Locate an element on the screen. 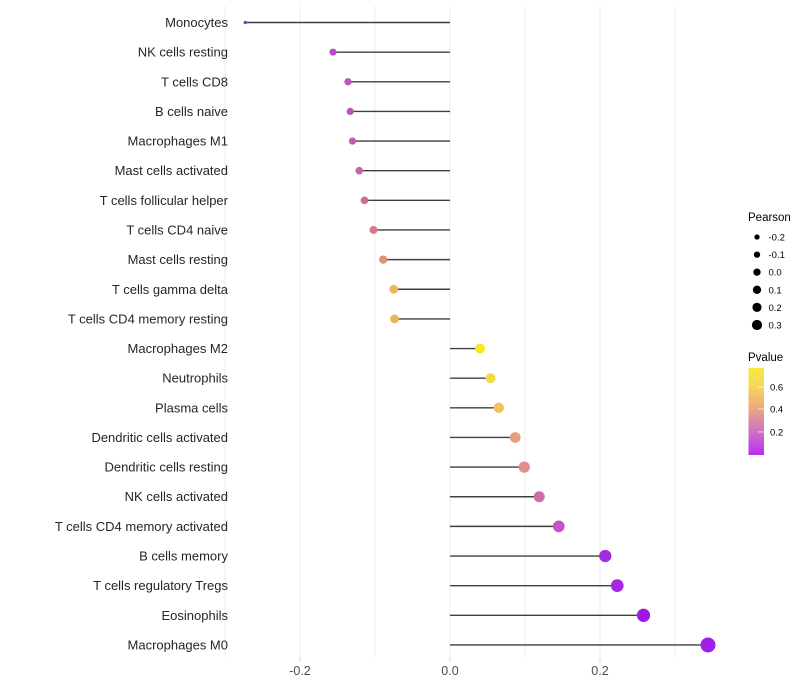 The width and height of the screenshot is (800, 700). pvalue-colorbar is located at coordinates (756, 411).